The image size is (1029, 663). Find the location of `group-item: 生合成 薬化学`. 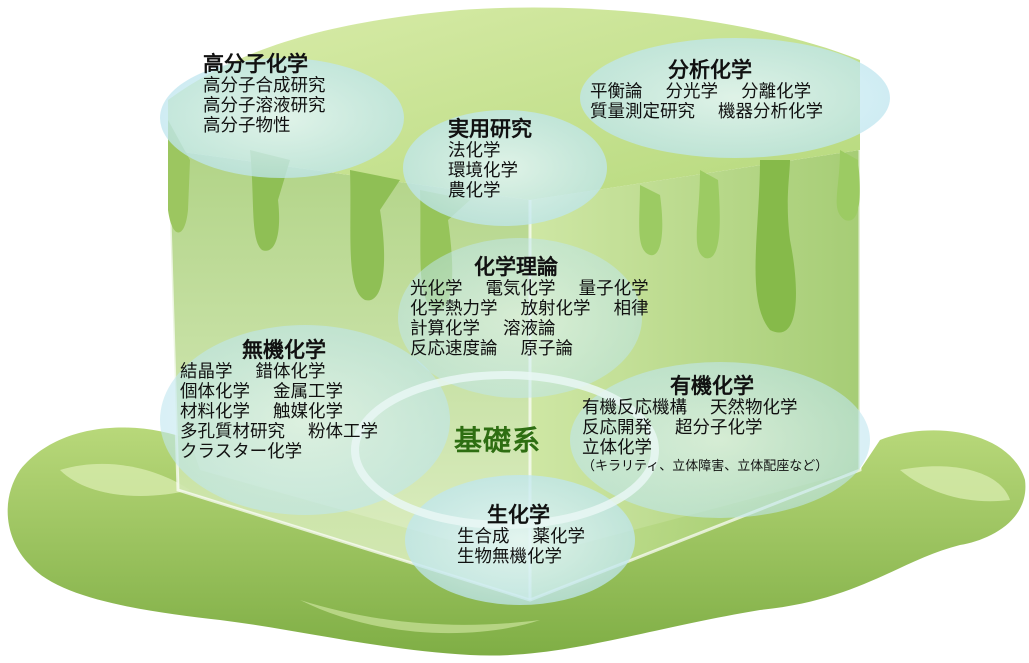

group-item: 生合成 薬化学 is located at coordinates (521, 537).